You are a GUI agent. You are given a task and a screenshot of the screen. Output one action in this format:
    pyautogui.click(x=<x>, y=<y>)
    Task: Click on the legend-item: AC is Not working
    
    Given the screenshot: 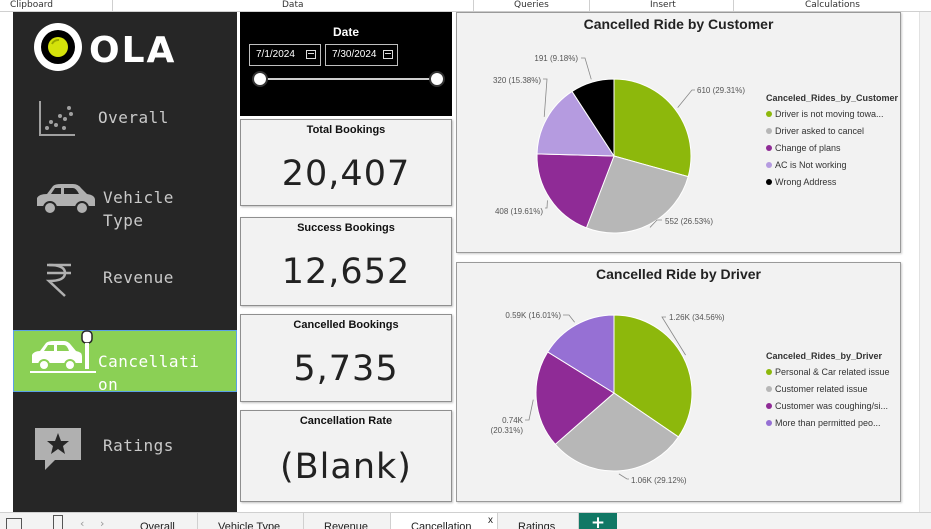 What is the action you would take?
    pyautogui.click(x=832, y=168)
    